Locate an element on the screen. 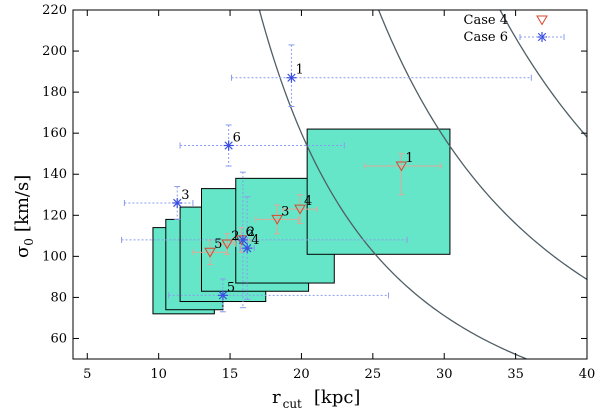 This screenshot has width=600, height=413. case-6-point-2-label: 2 is located at coordinates (251, 232).